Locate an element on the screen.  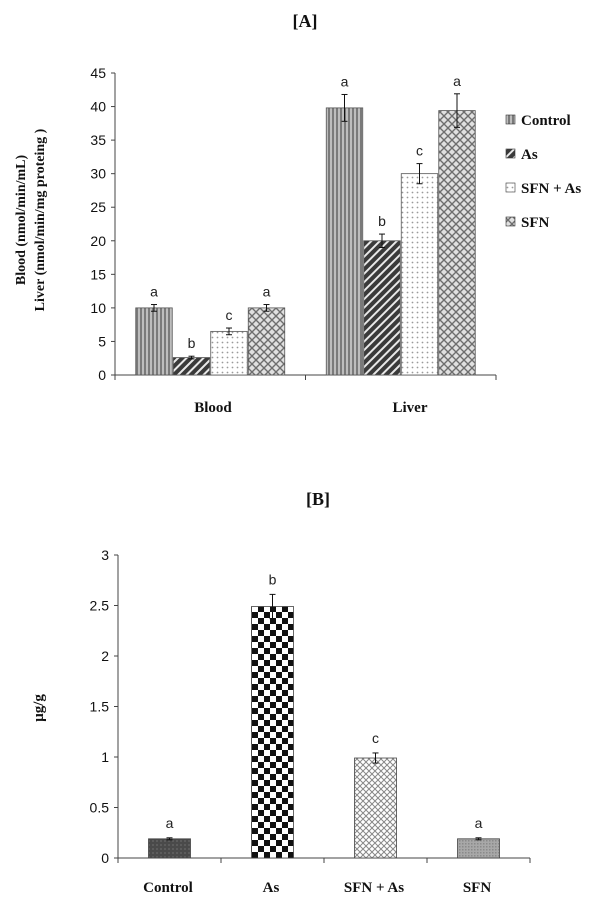
panel-a-category-label-blood: Blood is located at coordinates (213, 408).